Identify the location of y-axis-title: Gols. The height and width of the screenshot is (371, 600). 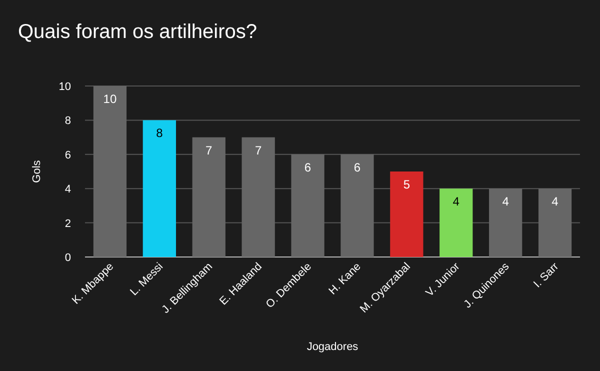
(37, 171).